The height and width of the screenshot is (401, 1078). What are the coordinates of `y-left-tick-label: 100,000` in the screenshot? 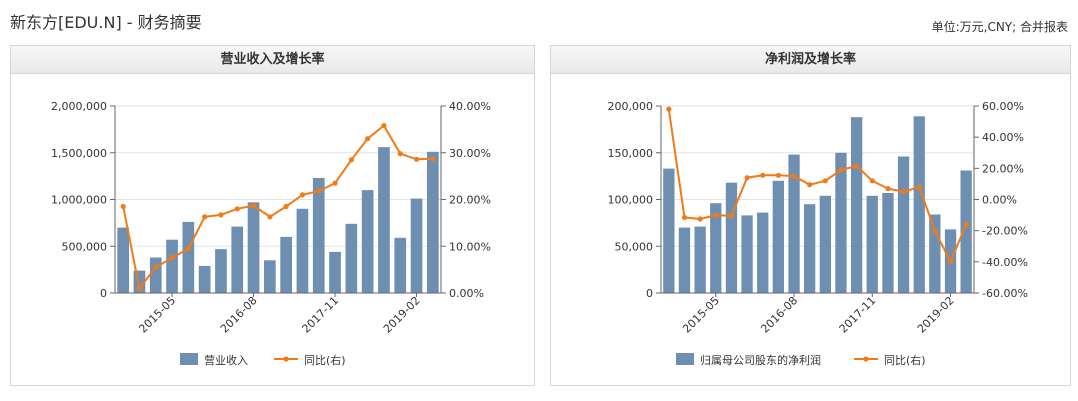 It's located at (631, 200).